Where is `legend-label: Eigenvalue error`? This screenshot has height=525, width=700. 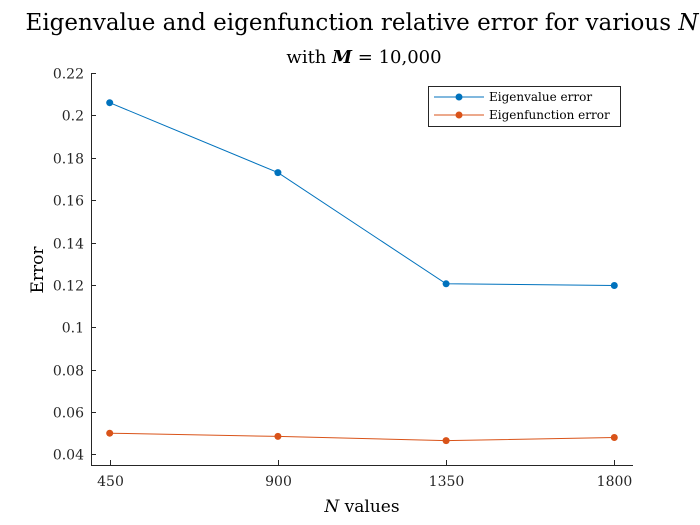 legend-label: Eigenvalue error is located at coordinates (540, 97).